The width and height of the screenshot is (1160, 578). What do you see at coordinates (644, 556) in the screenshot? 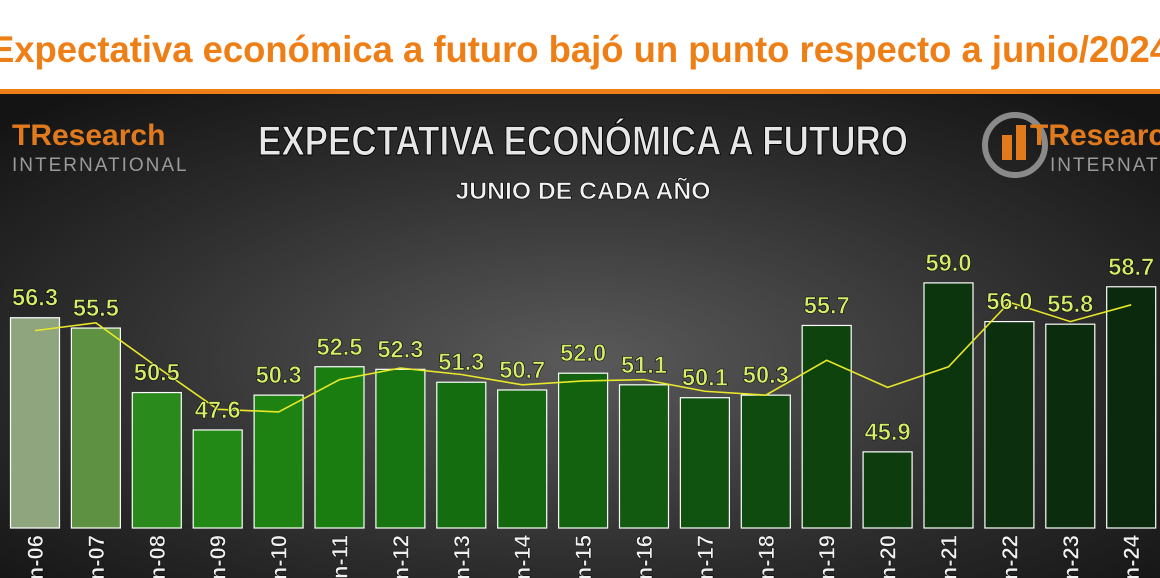
I see `x-tick-label: jun-16` at bounding box center [644, 556].